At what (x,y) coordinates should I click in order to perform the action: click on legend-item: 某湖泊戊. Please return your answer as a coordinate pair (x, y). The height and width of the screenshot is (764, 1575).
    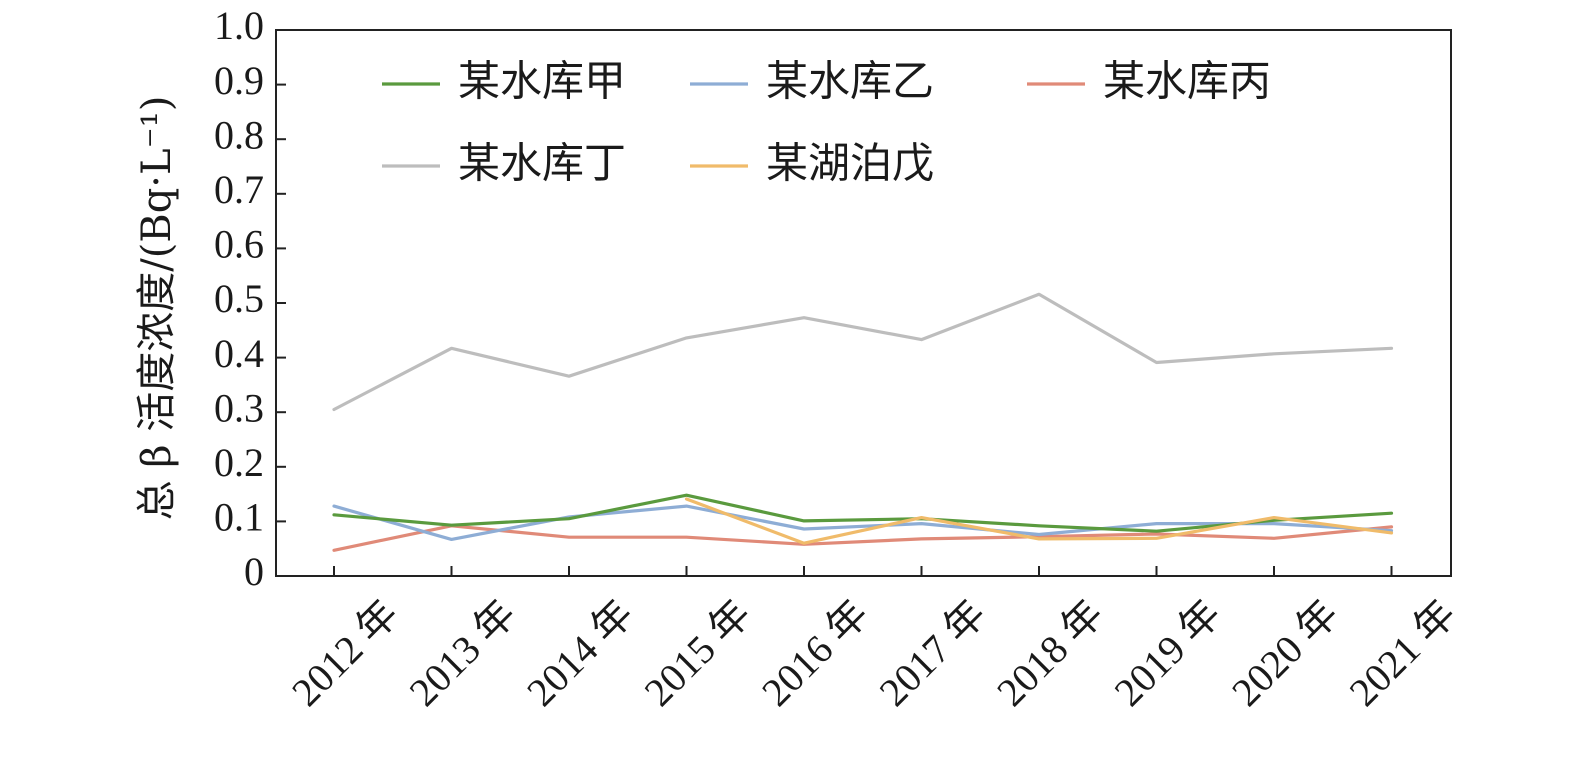
    Looking at the image, I should click on (812, 163).